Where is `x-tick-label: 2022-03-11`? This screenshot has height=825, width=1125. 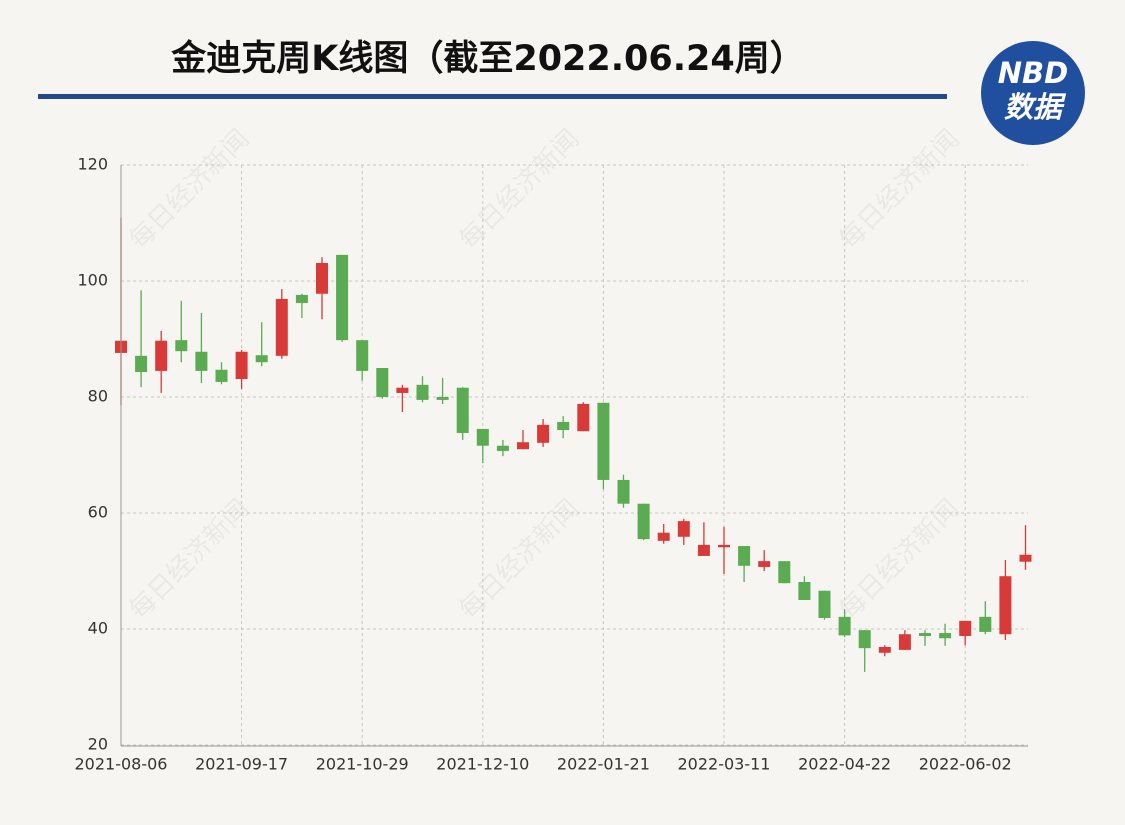 x-tick-label: 2022-03-11 is located at coordinates (724, 764).